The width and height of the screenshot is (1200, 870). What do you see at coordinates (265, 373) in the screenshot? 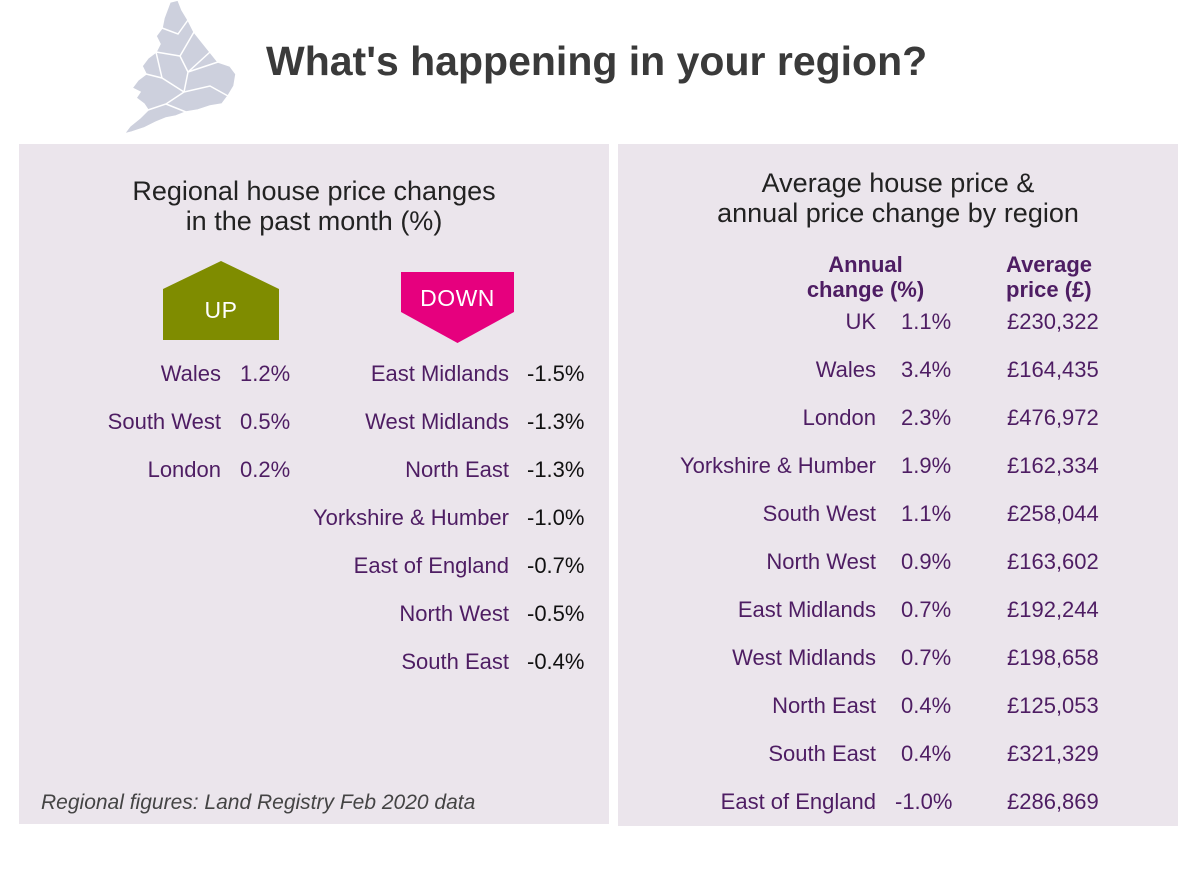
I see `up-value-label: 1.2%` at bounding box center [265, 373].